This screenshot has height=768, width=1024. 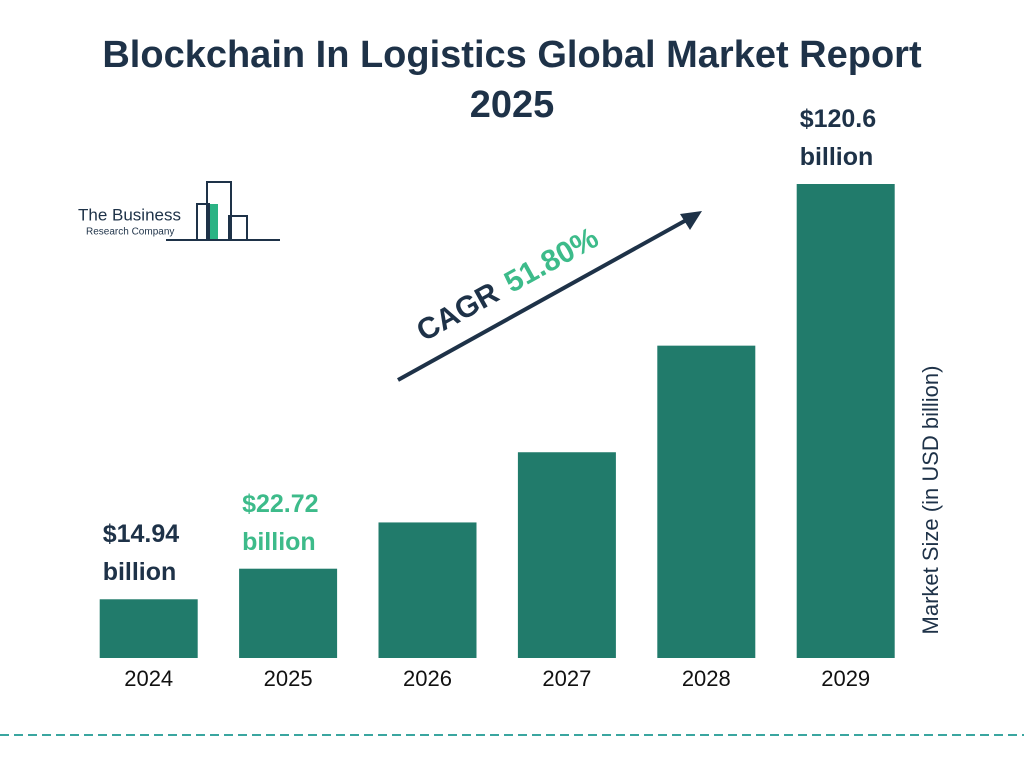 What do you see at coordinates (141, 553) in the screenshot?
I see `value-label: $14.94 billion` at bounding box center [141, 553].